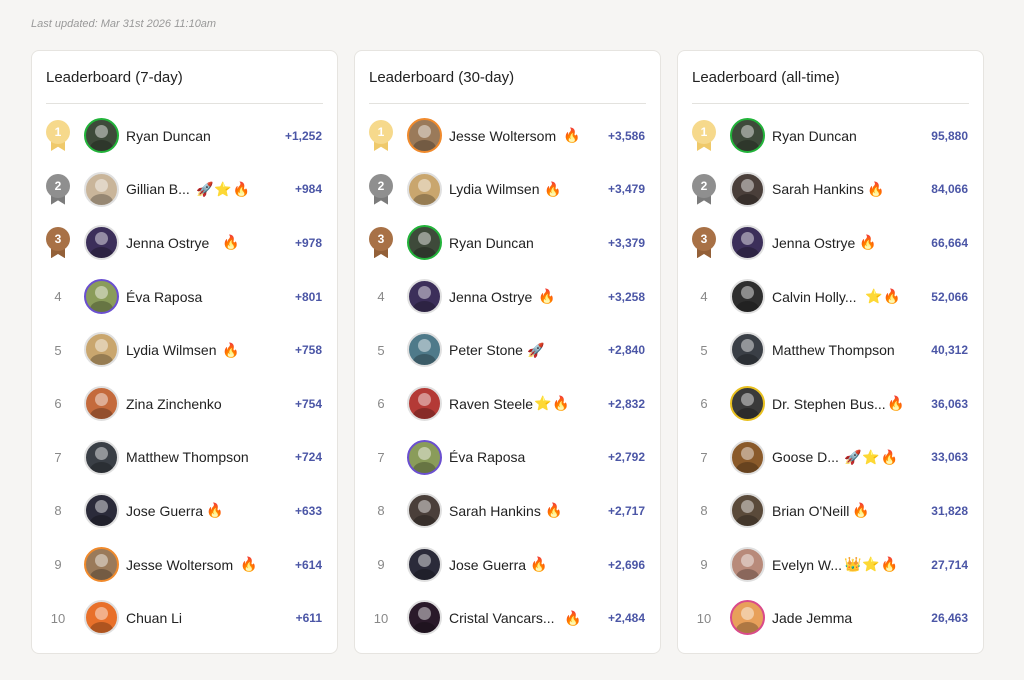  I want to click on leaderboard-row: 9 Jose Guerra 🔥 +2,696, so click(507, 565).